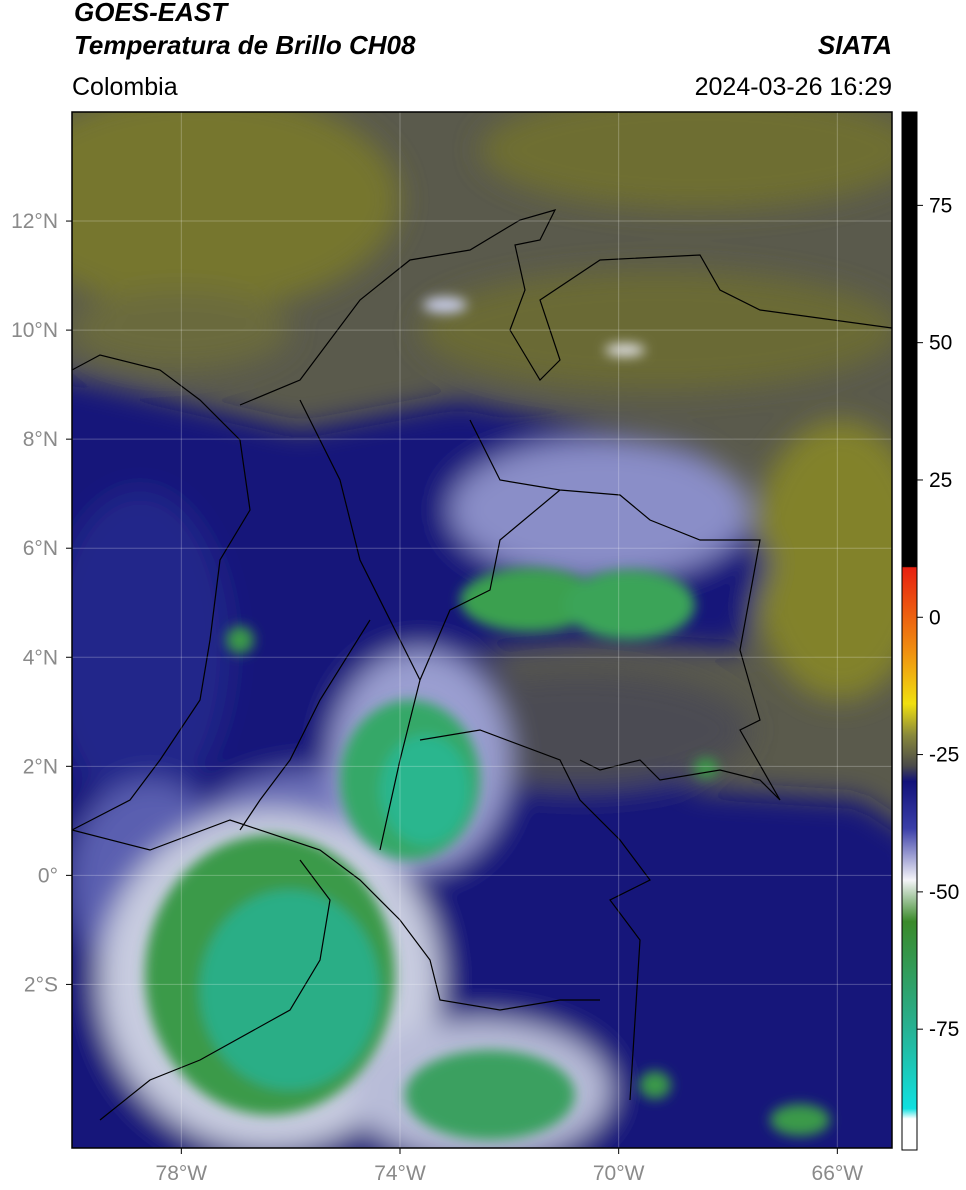 This screenshot has height=1190, width=966. I want to click on colorbar, so click(909, 631).